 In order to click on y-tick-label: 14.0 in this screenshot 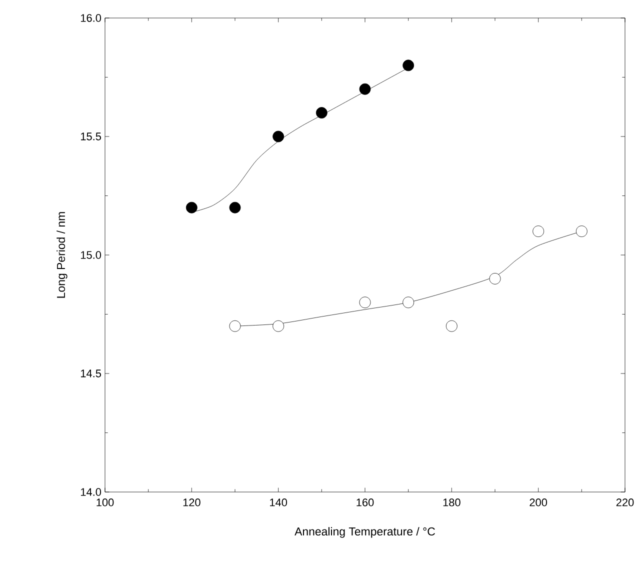, I will do `click(91, 492)`.